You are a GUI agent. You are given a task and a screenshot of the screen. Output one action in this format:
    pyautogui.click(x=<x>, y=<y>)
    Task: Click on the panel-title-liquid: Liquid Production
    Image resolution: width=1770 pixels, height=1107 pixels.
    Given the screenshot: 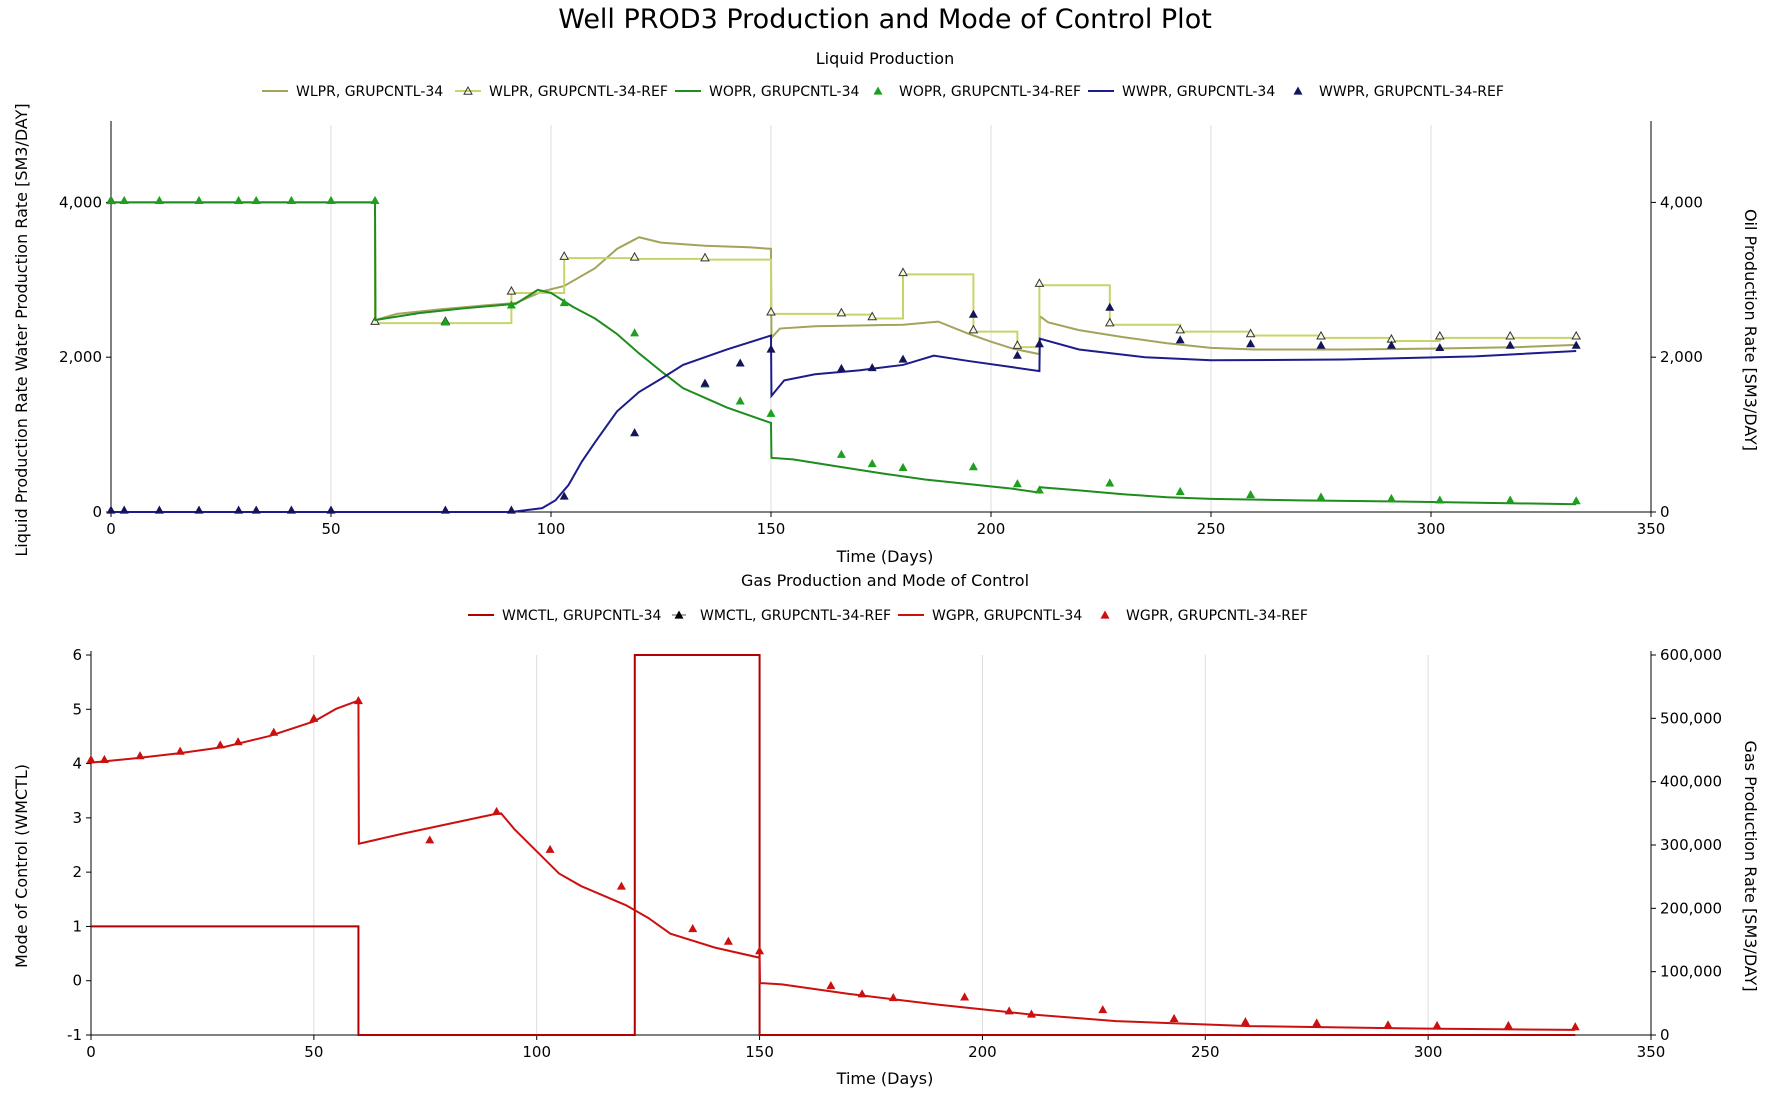 What is the action you would take?
    pyautogui.click(x=885, y=58)
    